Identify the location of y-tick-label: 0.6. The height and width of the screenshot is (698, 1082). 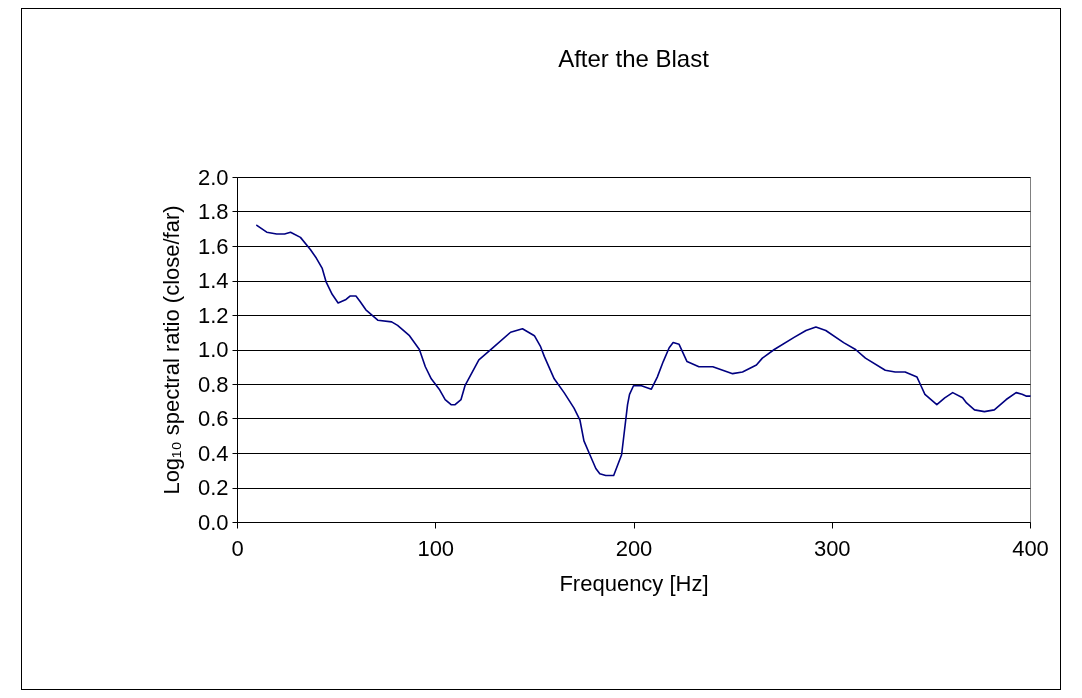
(213, 418).